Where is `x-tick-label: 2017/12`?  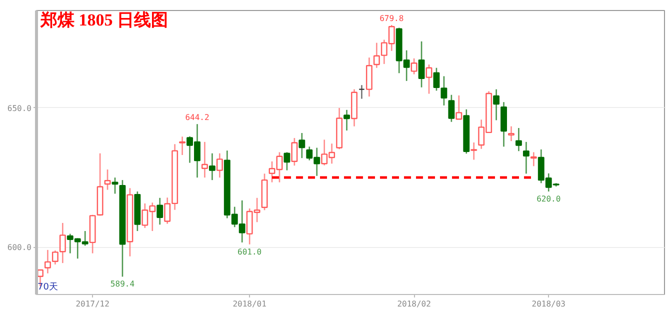
x-tick-label: 2017/12 is located at coordinates (93, 304).